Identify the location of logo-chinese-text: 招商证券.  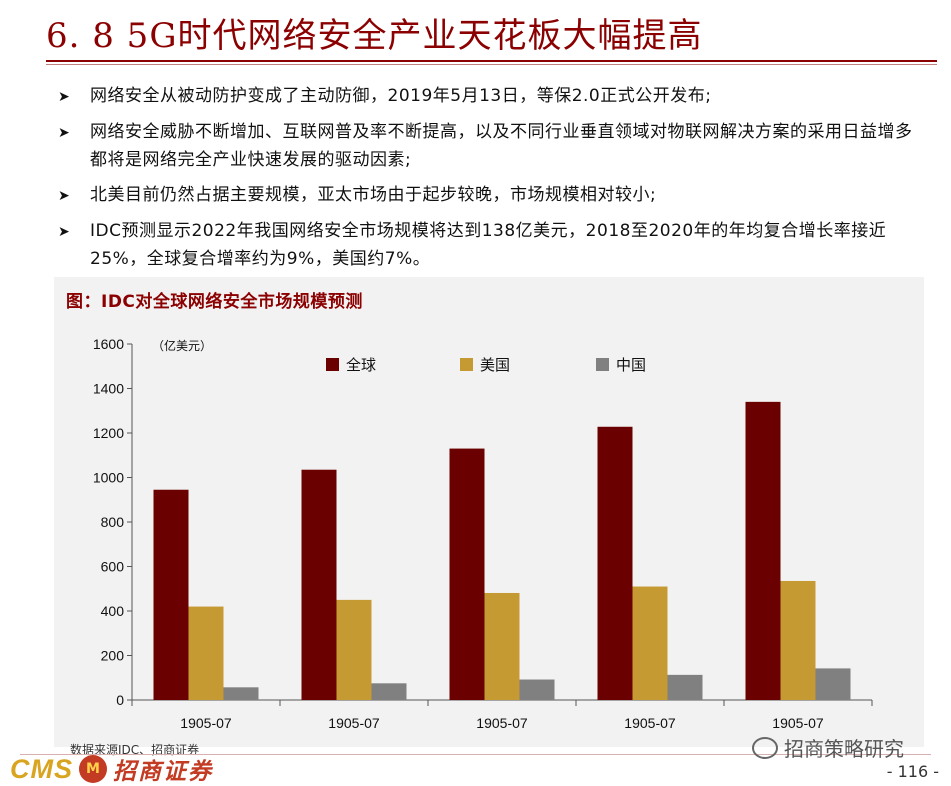
(163, 771).